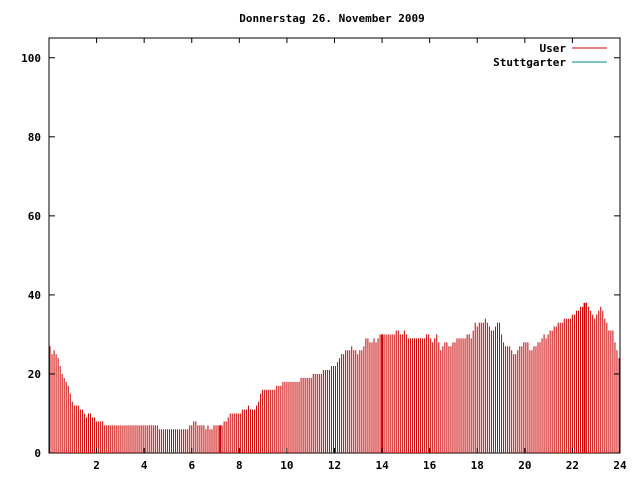  What do you see at coordinates (620, 465) in the screenshot?
I see `x-tick-label: 24` at bounding box center [620, 465].